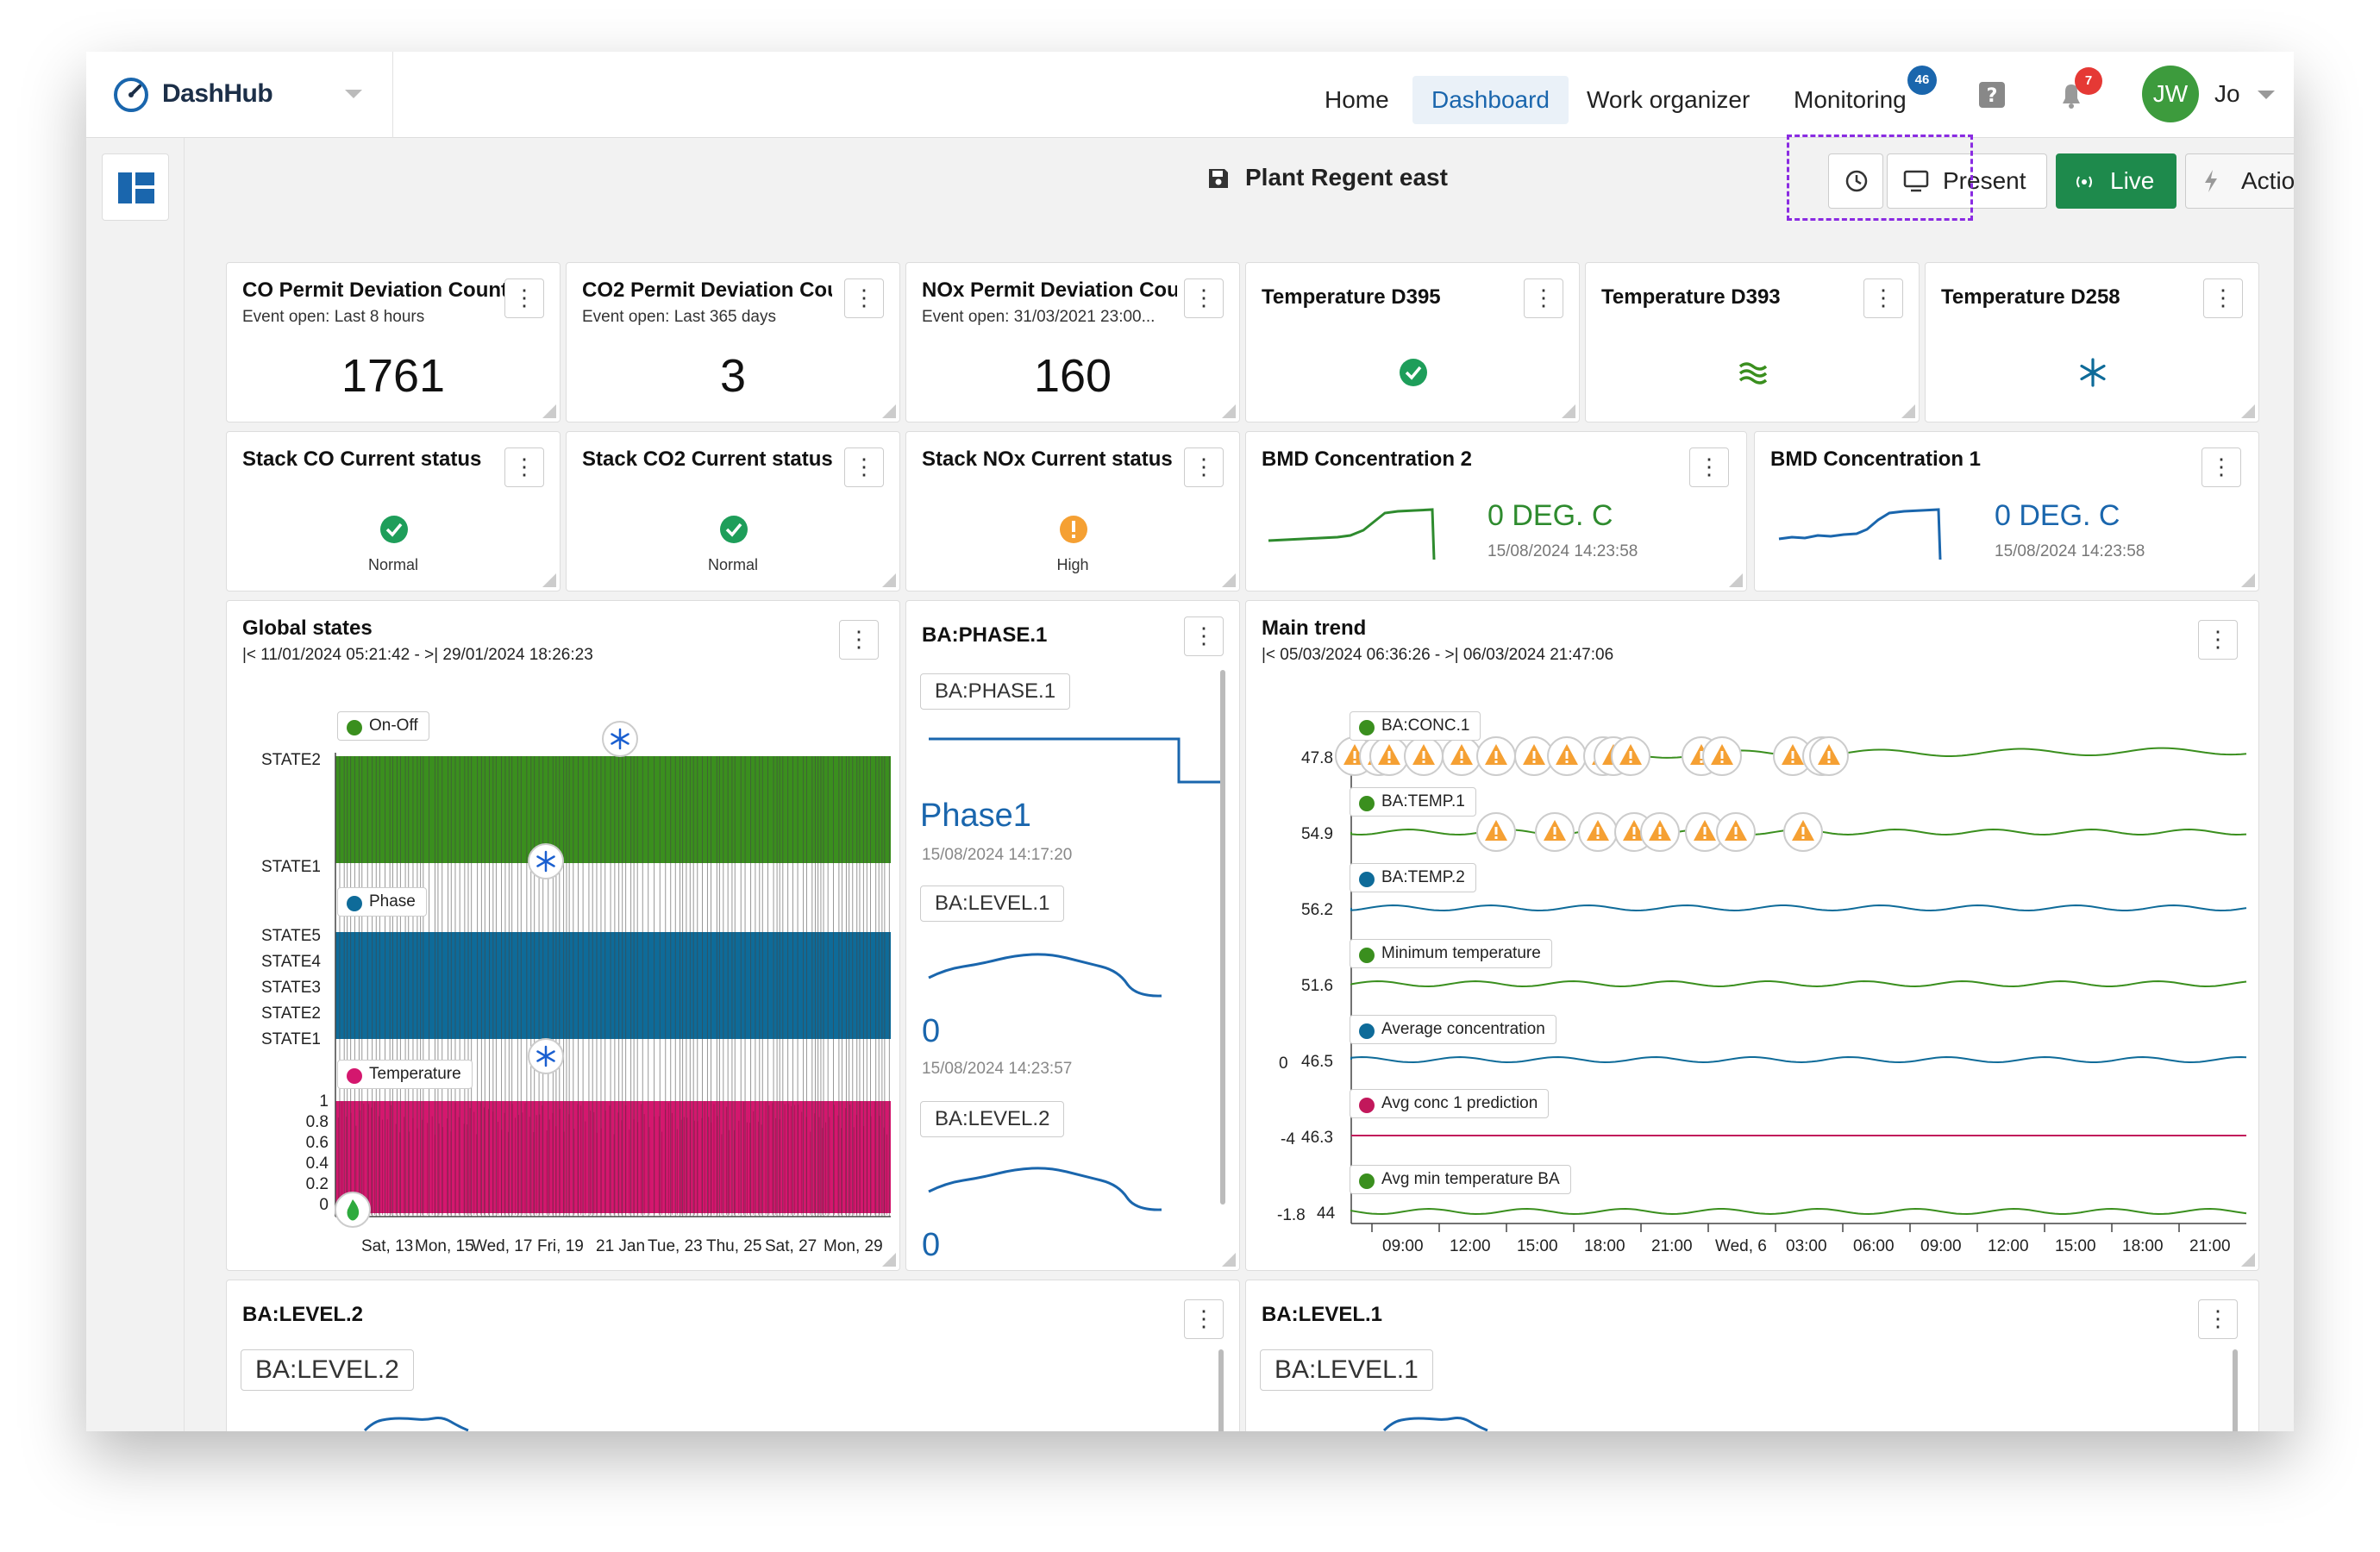  Describe the element at coordinates (1563, 551) in the screenshot. I see `bmd-timestamp: 15/08/2024 14:23:58` at that location.